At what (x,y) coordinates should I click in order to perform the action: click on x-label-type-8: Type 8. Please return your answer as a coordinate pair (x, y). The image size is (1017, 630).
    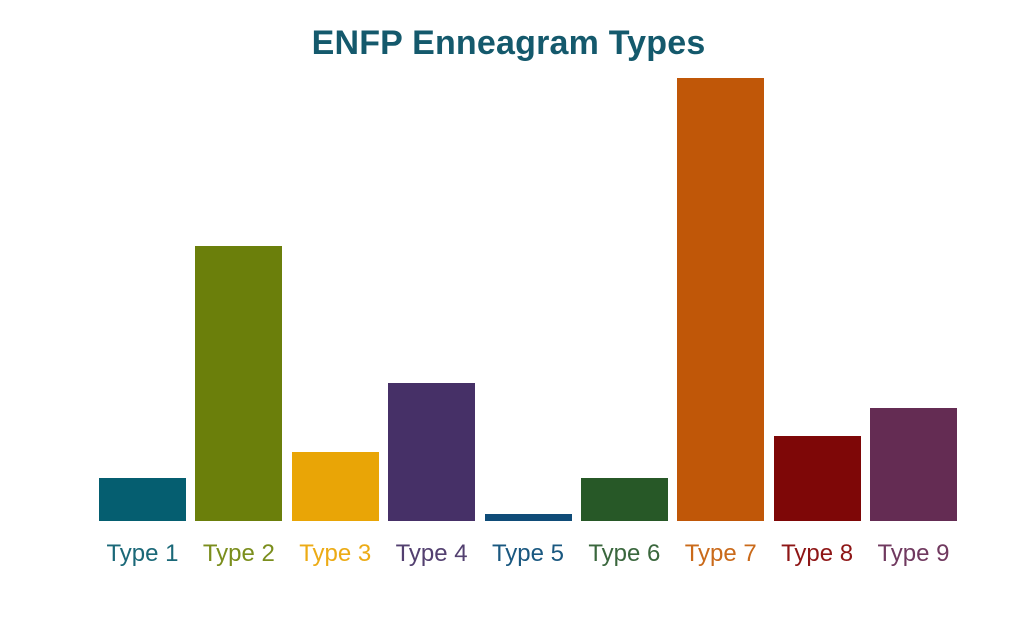
    Looking at the image, I should click on (817, 553).